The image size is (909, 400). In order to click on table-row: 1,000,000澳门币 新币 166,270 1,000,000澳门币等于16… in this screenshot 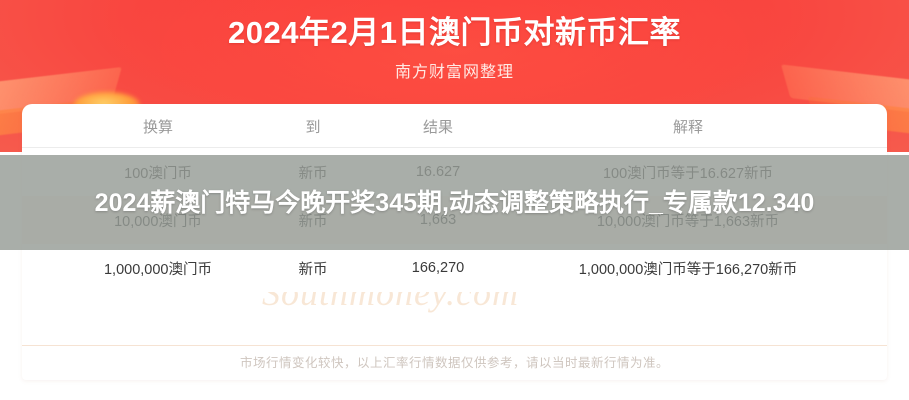, I will do `click(454, 268)`.